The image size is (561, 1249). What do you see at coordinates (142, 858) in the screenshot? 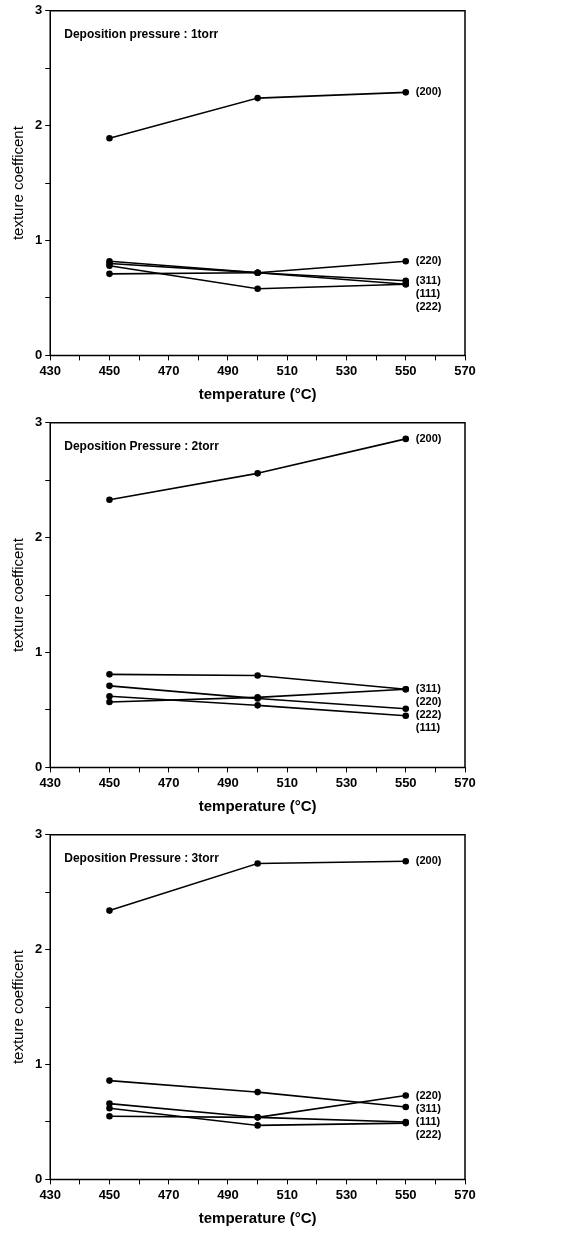
I see `text: Deposition Pressure : 3torr` at bounding box center [142, 858].